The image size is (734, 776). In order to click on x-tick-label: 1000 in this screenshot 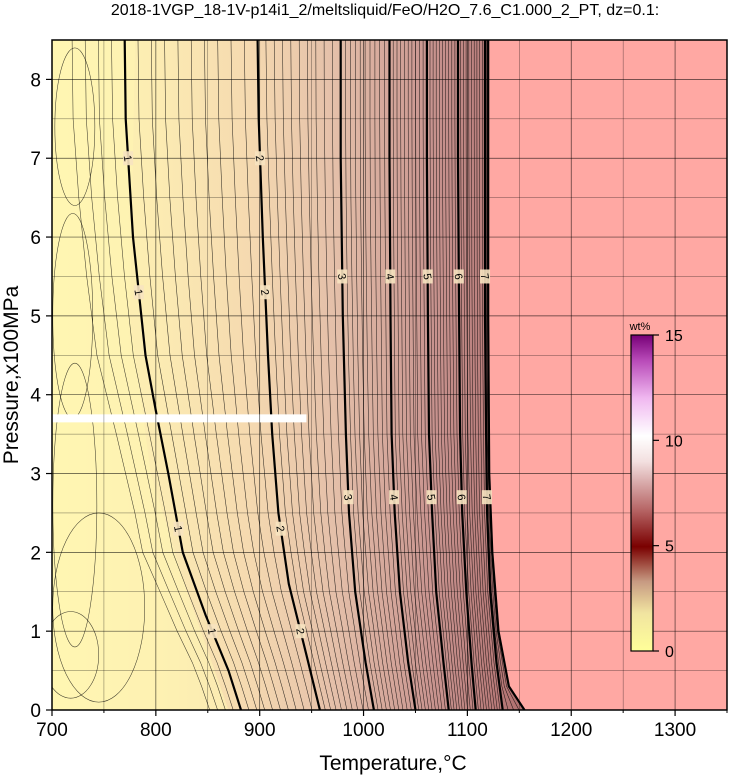, I will do `click(363, 730)`.